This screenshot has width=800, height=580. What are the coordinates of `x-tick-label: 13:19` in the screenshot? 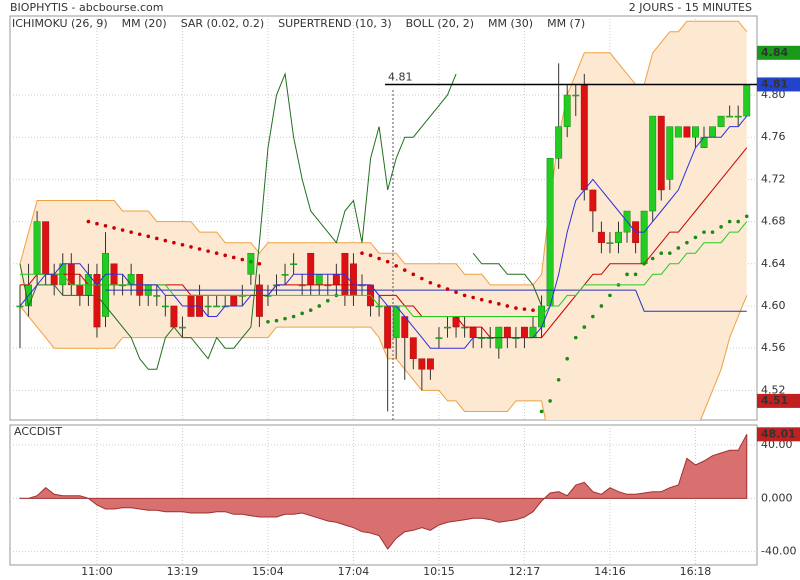 It's located at (183, 571).